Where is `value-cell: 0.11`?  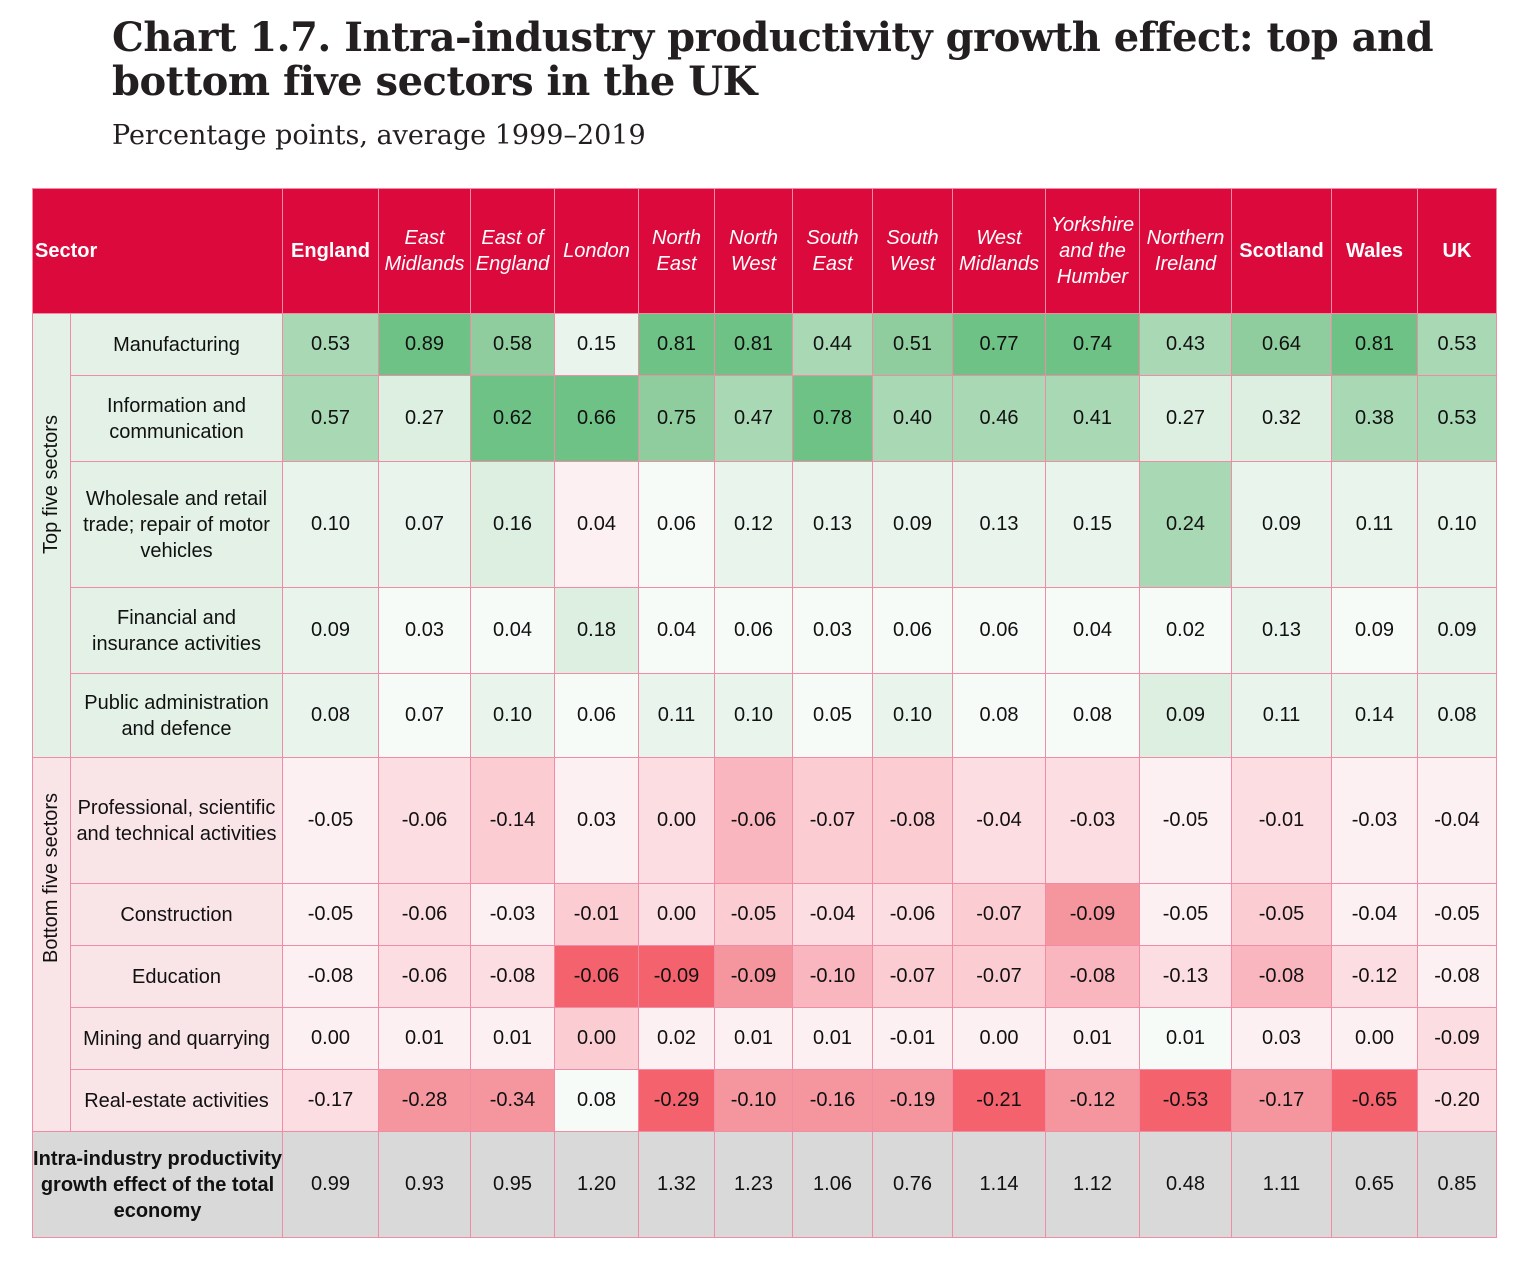
value-cell: 0.11 is located at coordinates (676, 715).